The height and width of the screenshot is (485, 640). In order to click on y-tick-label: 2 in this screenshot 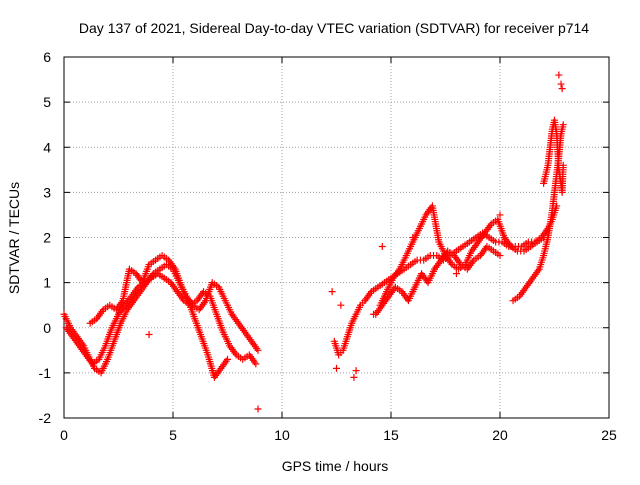, I will do `click(47, 238)`.